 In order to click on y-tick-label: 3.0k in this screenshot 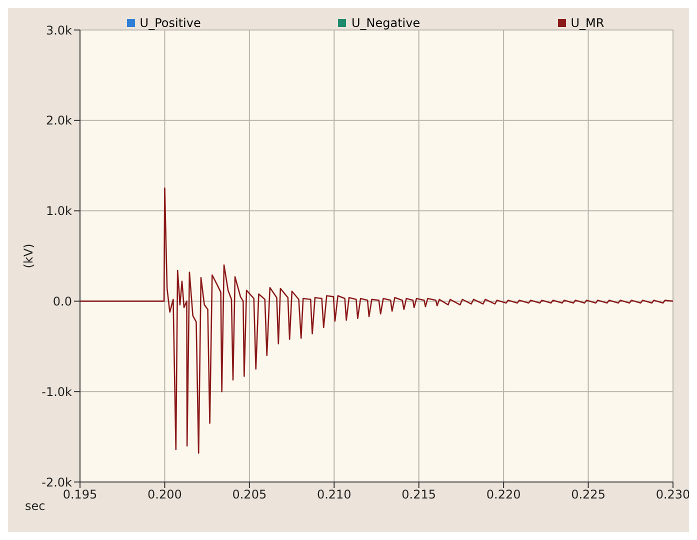, I will do `click(59, 30)`.